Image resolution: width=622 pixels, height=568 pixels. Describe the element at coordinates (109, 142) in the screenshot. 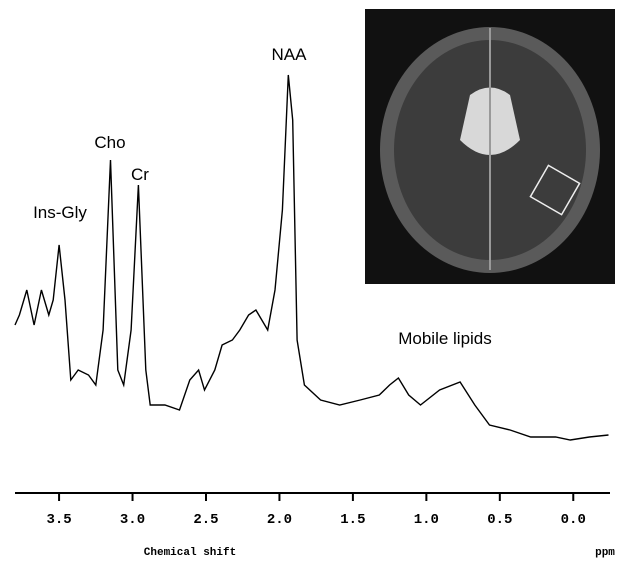

I see `peak-label: Cho` at that location.